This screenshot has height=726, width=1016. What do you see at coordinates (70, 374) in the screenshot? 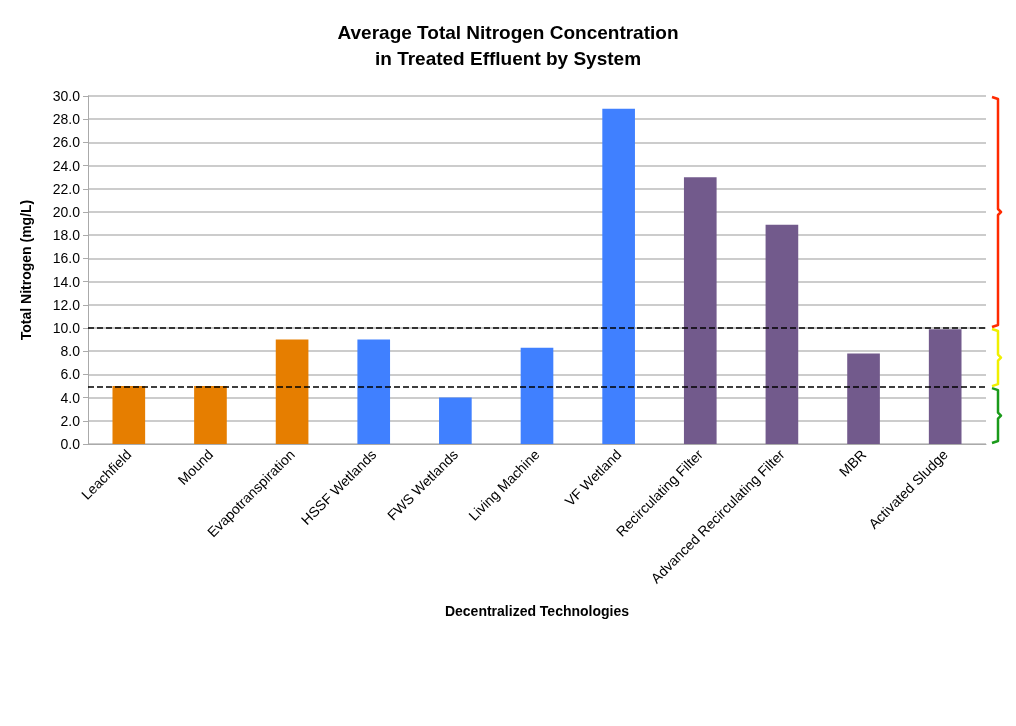
I see `y-tick-label: 6.0` at bounding box center [70, 374].